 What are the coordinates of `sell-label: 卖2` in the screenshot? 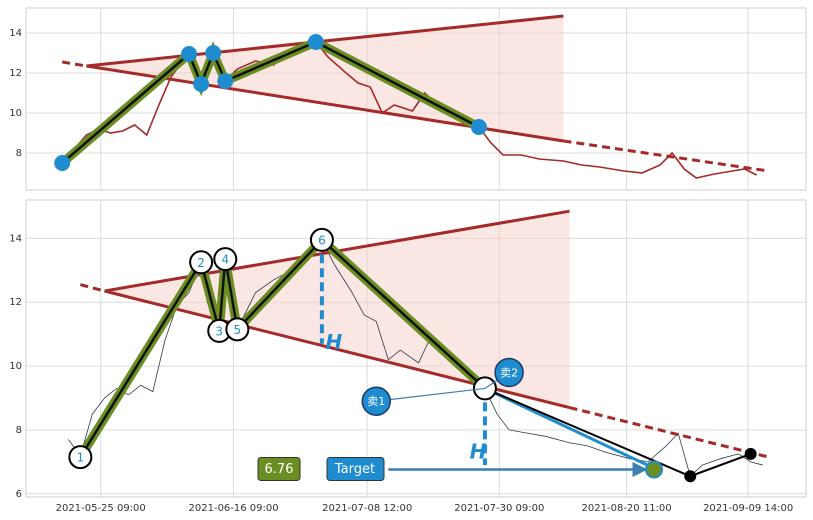 It's located at (509, 372).